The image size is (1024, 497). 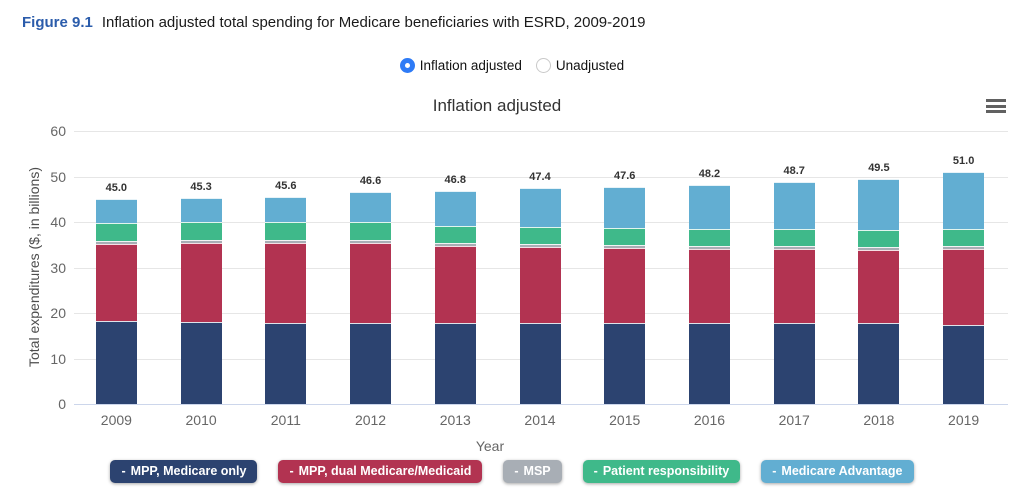 What do you see at coordinates (490, 446) in the screenshot?
I see `x-axis-title: Year` at bounding box center [490, 446].